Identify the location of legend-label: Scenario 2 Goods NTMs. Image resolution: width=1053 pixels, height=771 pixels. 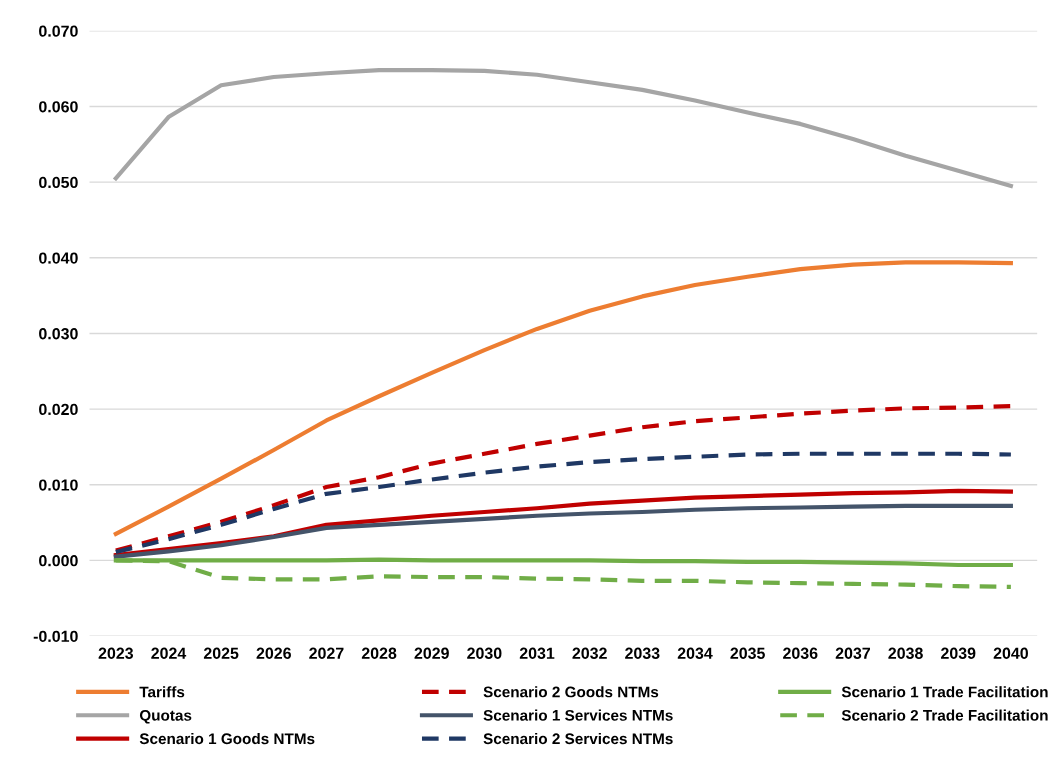
(571, 692).